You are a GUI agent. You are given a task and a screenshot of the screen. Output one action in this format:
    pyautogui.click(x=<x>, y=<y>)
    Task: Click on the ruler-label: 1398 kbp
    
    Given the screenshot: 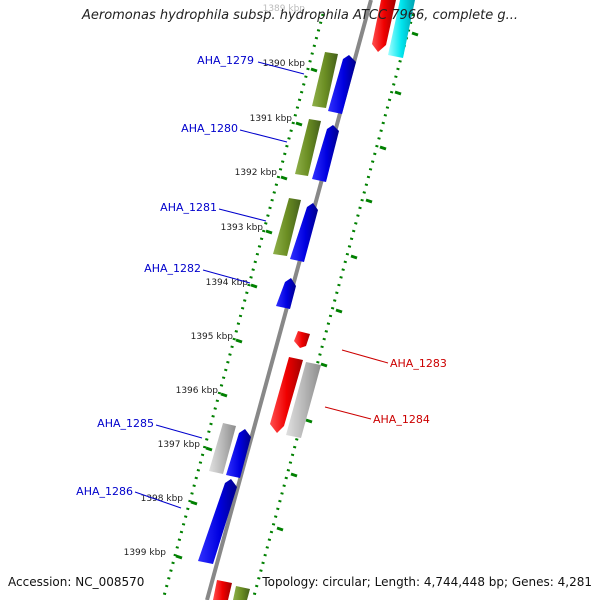 What is the action you would take?
    pyautogui.click(x=162, y=499)
    